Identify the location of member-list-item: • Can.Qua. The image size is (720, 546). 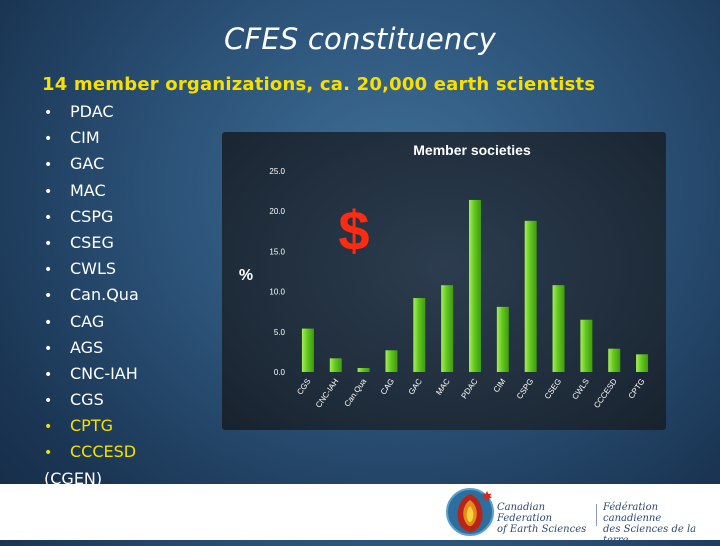
(91, 295).